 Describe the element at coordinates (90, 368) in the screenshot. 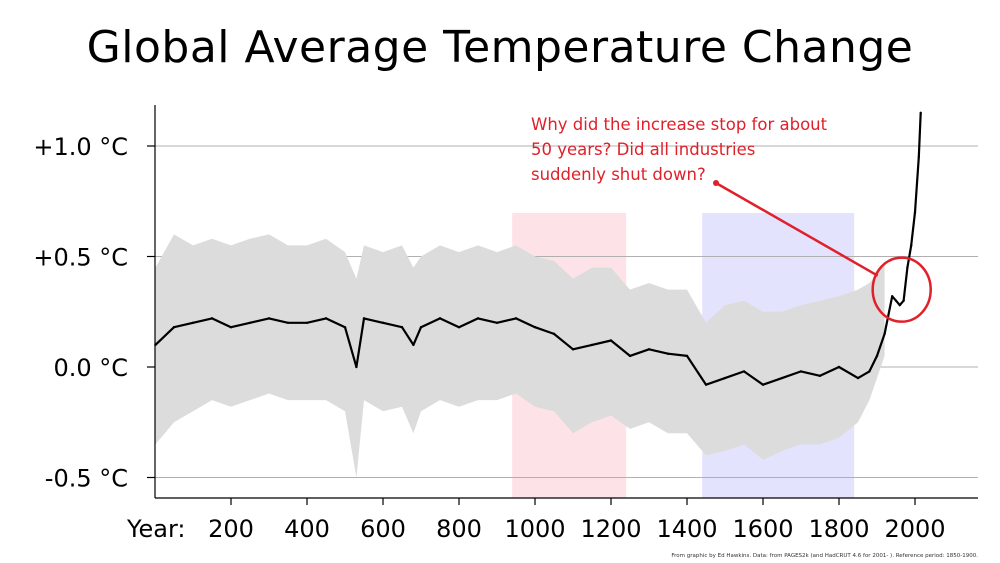

I see `y-tick-label: 0.0 °C` at that location.